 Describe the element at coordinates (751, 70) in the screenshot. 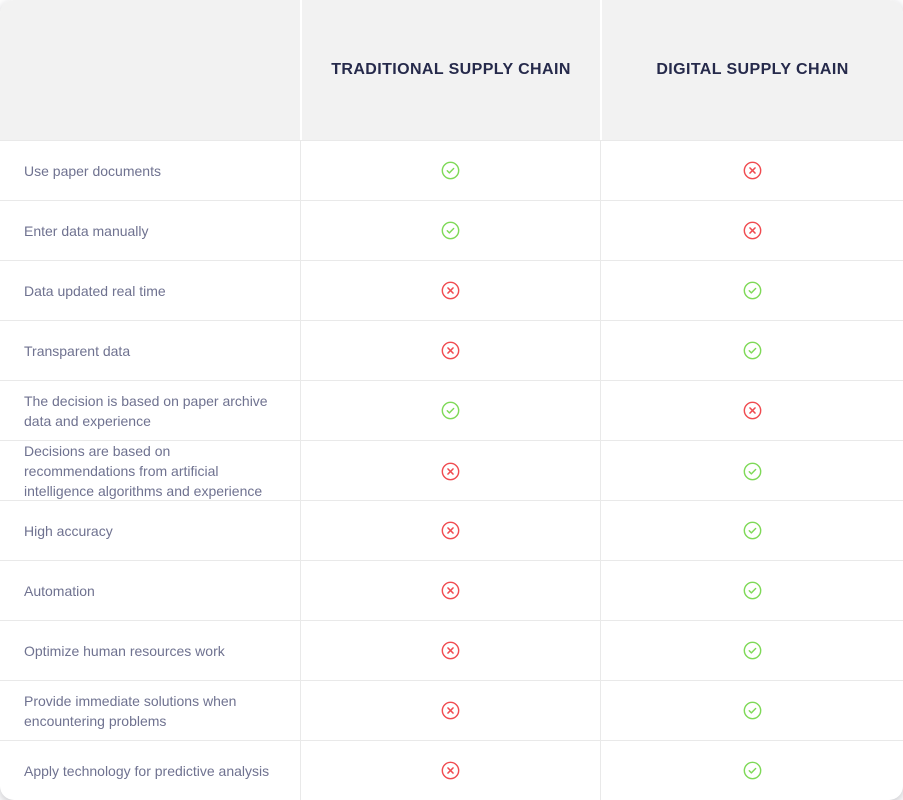

I see `header-cell-digital: DIGITAL SUPPLY CHAIN` at that location.